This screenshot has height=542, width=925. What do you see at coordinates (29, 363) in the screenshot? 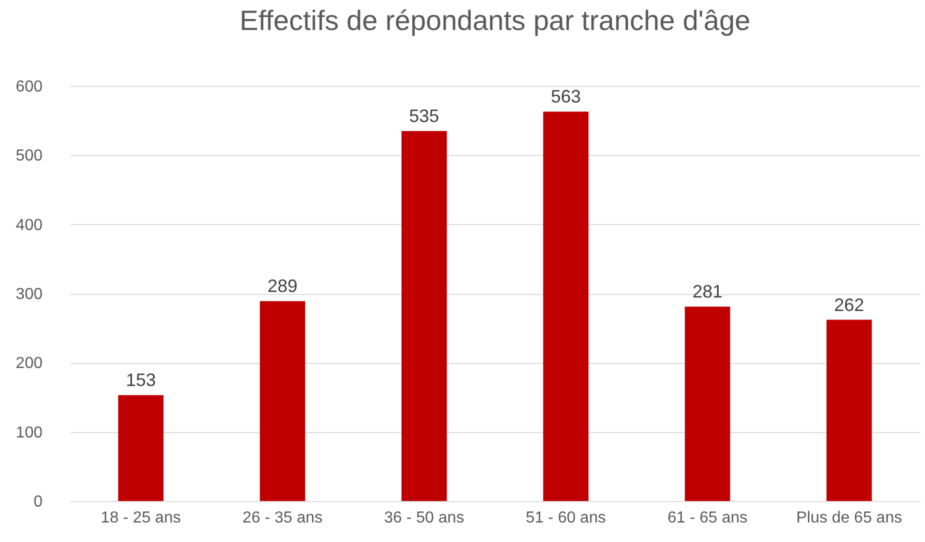
I see `y-tick-label: 200` at bounding box center [29, 363].